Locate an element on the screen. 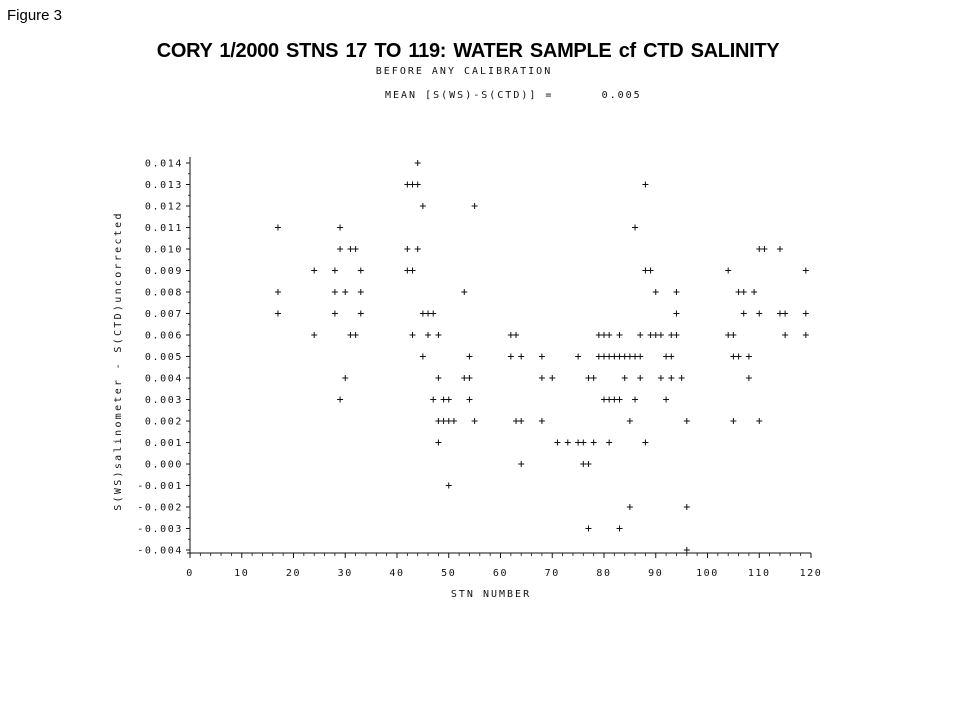 This screenshot has width=980, height=711. x-tick-label: 0 is located at coordinates (190, 573).